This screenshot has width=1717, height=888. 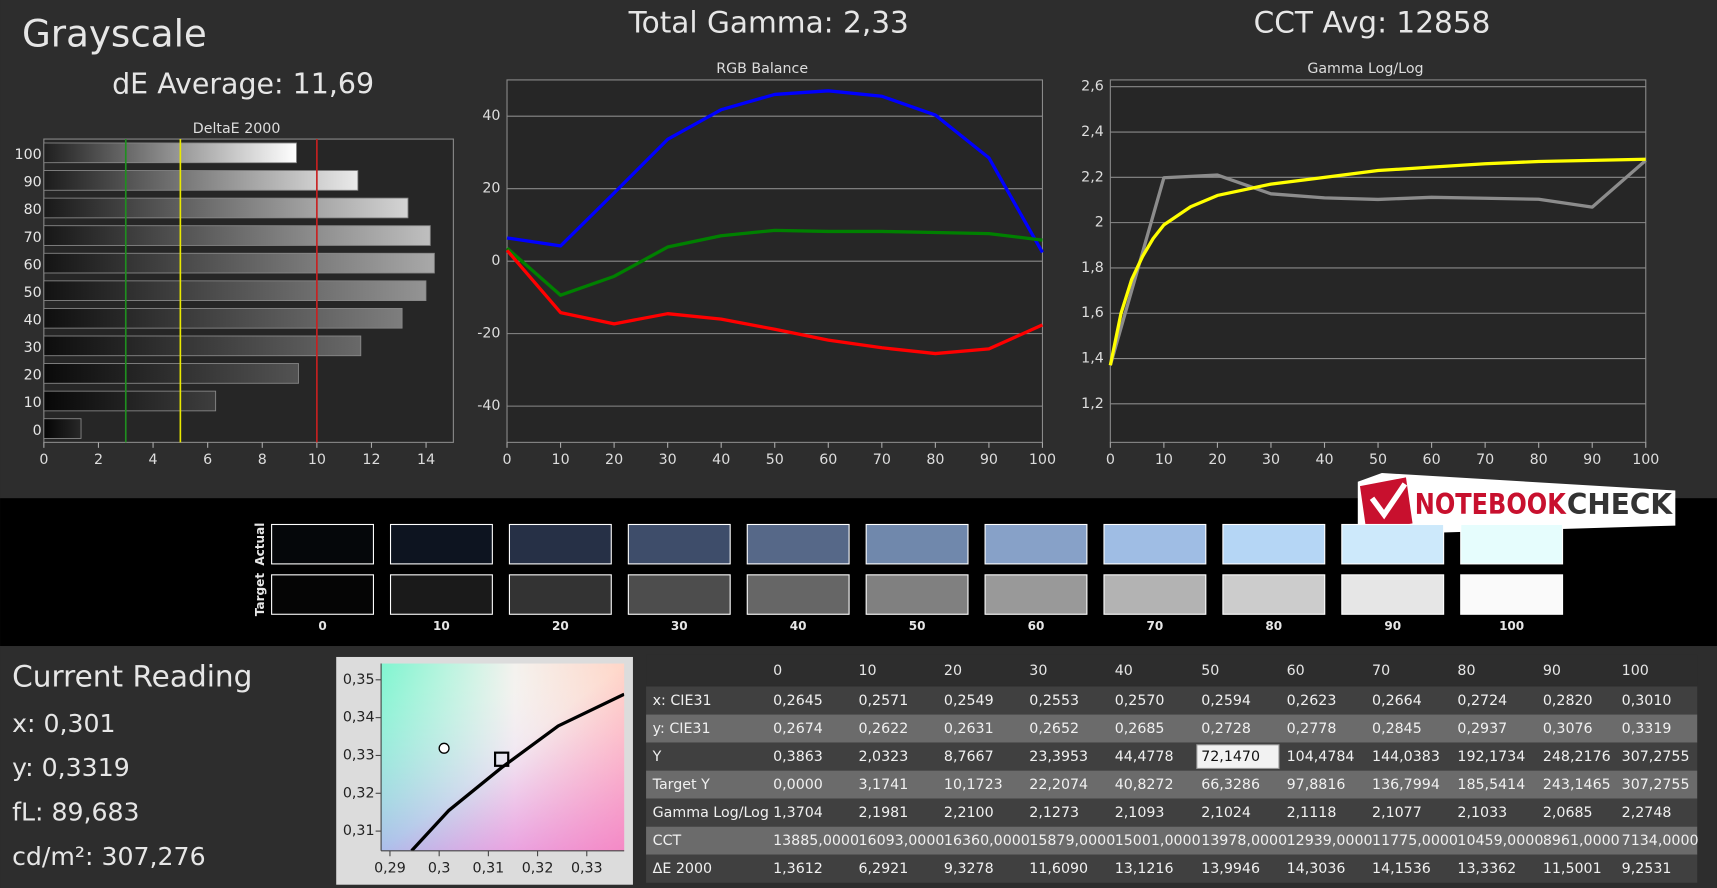 I want to click on table-cell: 192,1734, so click(x=1491, y=757).